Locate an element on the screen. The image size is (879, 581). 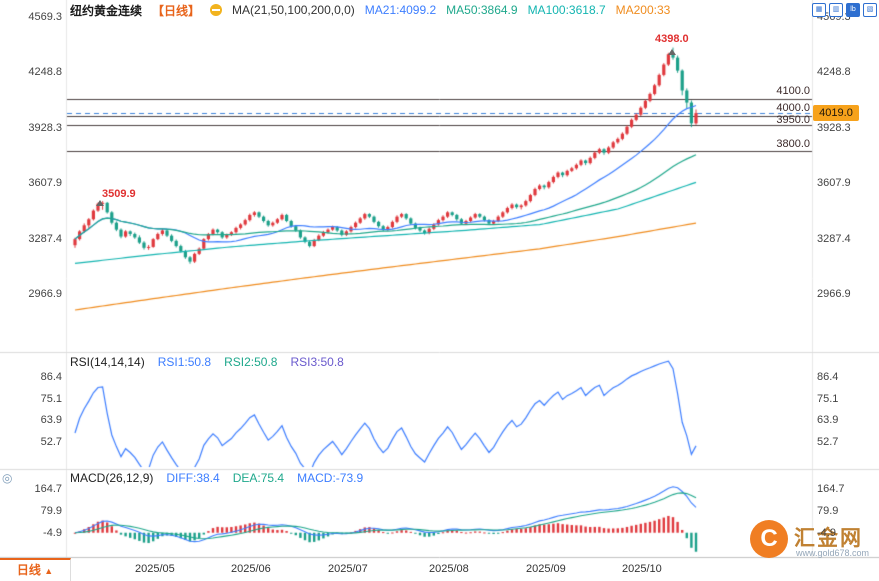
tab-daily-period: 日线 ▲ is located at coordinates (35, 569).